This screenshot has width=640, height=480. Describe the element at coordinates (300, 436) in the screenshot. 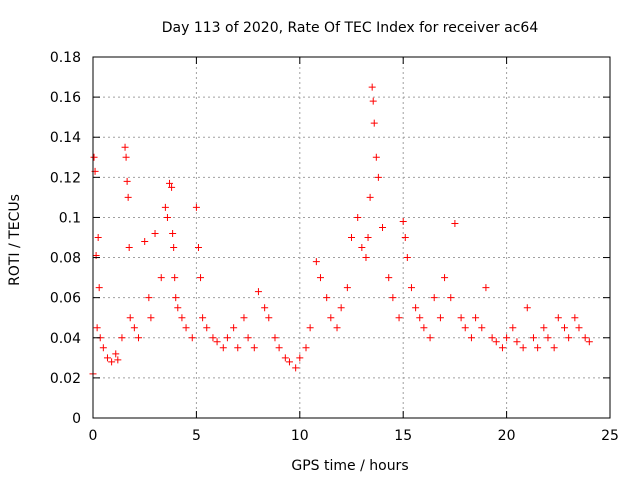

I see `x-tick-label: 10` at that location.